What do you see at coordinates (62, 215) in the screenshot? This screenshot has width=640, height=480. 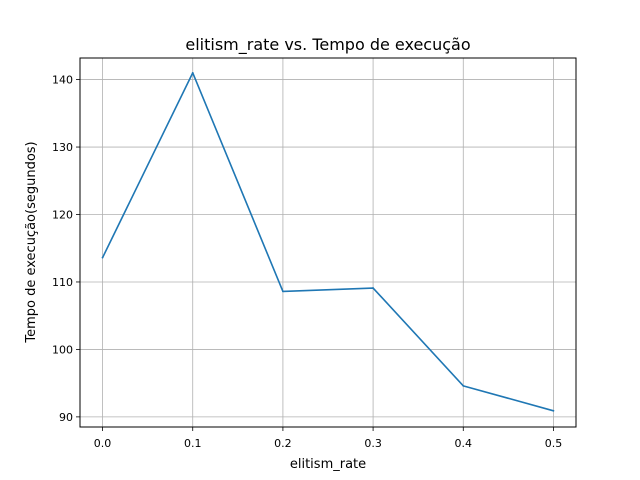 I see `y-tick-label: 120` at bounding box center [62, 215].